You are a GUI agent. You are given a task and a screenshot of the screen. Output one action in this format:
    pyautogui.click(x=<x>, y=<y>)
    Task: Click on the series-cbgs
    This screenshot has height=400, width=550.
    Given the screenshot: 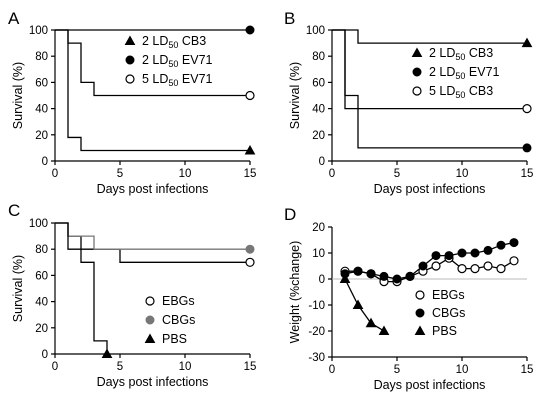 What is the action you would take?
    pyautogui.click(x=429, y=261)
    